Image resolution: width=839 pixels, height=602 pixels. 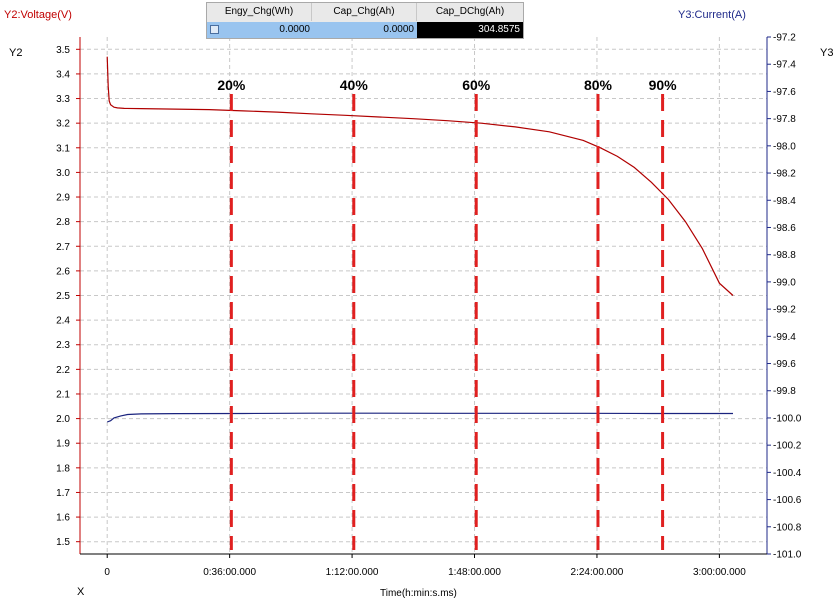 What do you see at coordinates (231, 85) in the screenshot?
I see `marker-label: 20%` at bounding box center [231, 85].